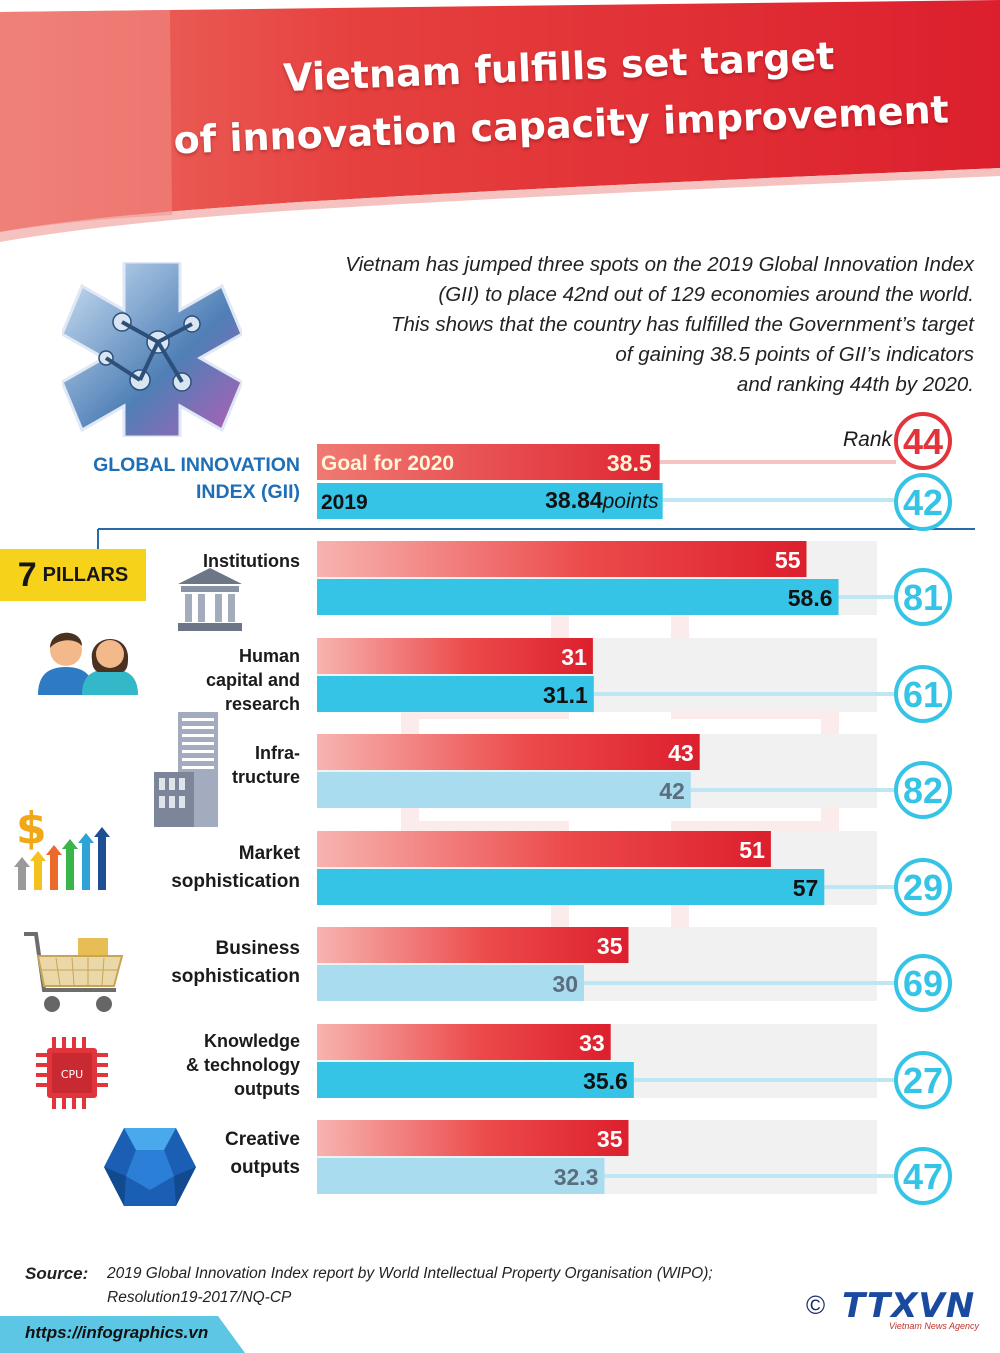 Image resolution: width=1000 pixels, height=1353 pixels. What do you see at coordinates (150, 1167) in the screenshot?
I see `gem-polyhedron-icon` at bounding box center [150, 1167].